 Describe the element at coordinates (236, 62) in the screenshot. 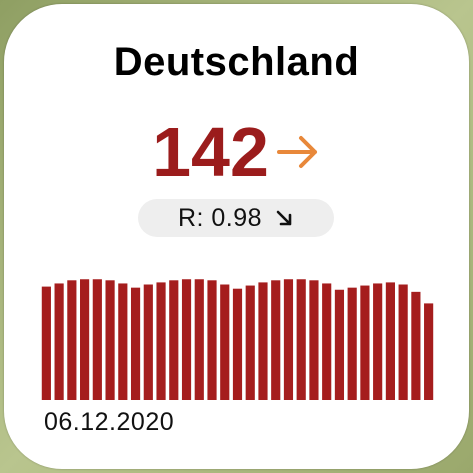

I see `region-title: Deutschland` at that location.